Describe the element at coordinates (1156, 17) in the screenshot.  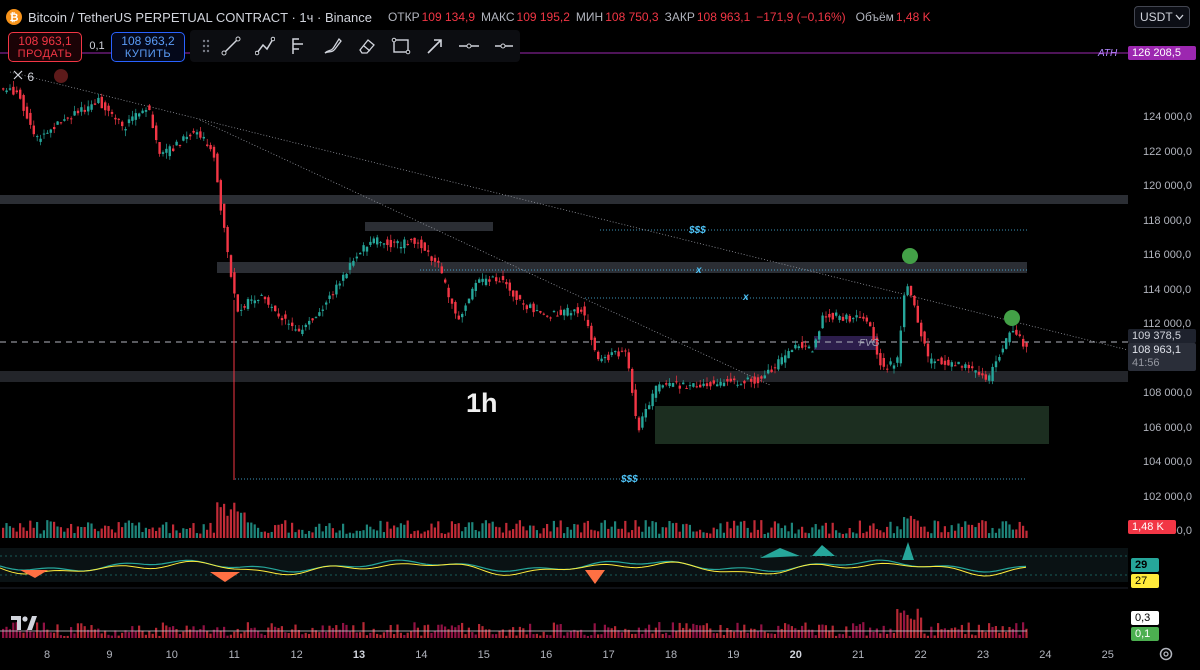
I see `currency-select-value: USDT` at that location.